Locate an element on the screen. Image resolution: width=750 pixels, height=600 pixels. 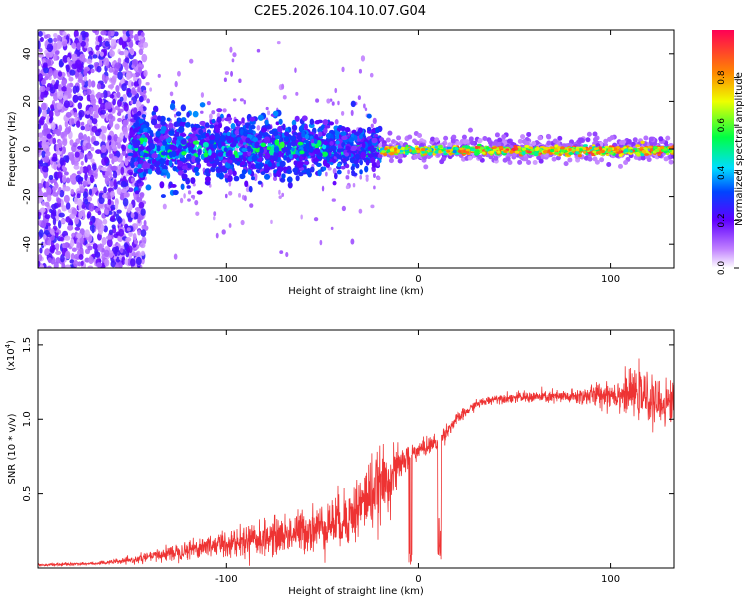
snr-scale-prefix: (x10 is located at coordinates (11, 359).